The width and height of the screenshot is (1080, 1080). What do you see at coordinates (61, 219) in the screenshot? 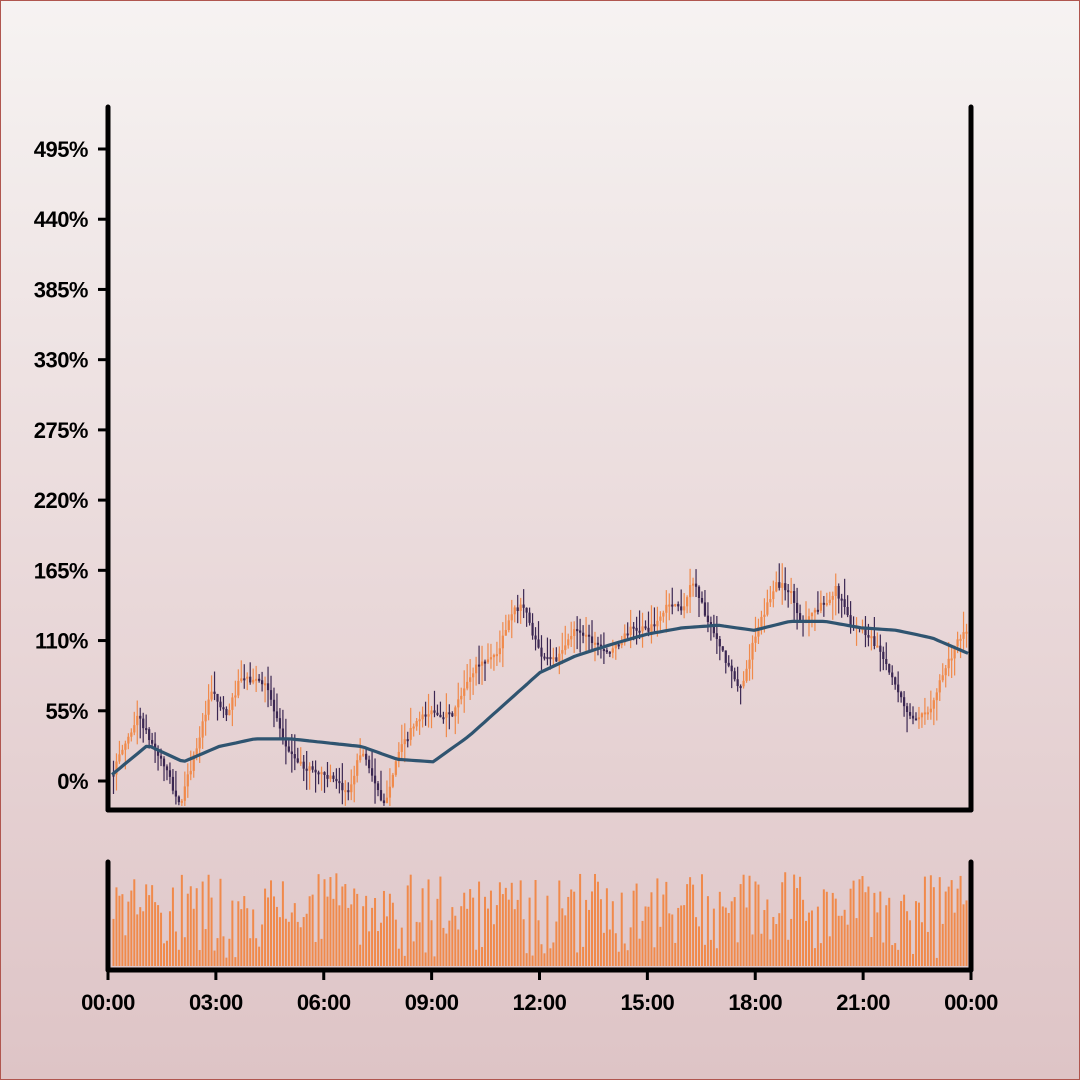
I see `y-tick-label: 440%` at bounding box center [61, 219].